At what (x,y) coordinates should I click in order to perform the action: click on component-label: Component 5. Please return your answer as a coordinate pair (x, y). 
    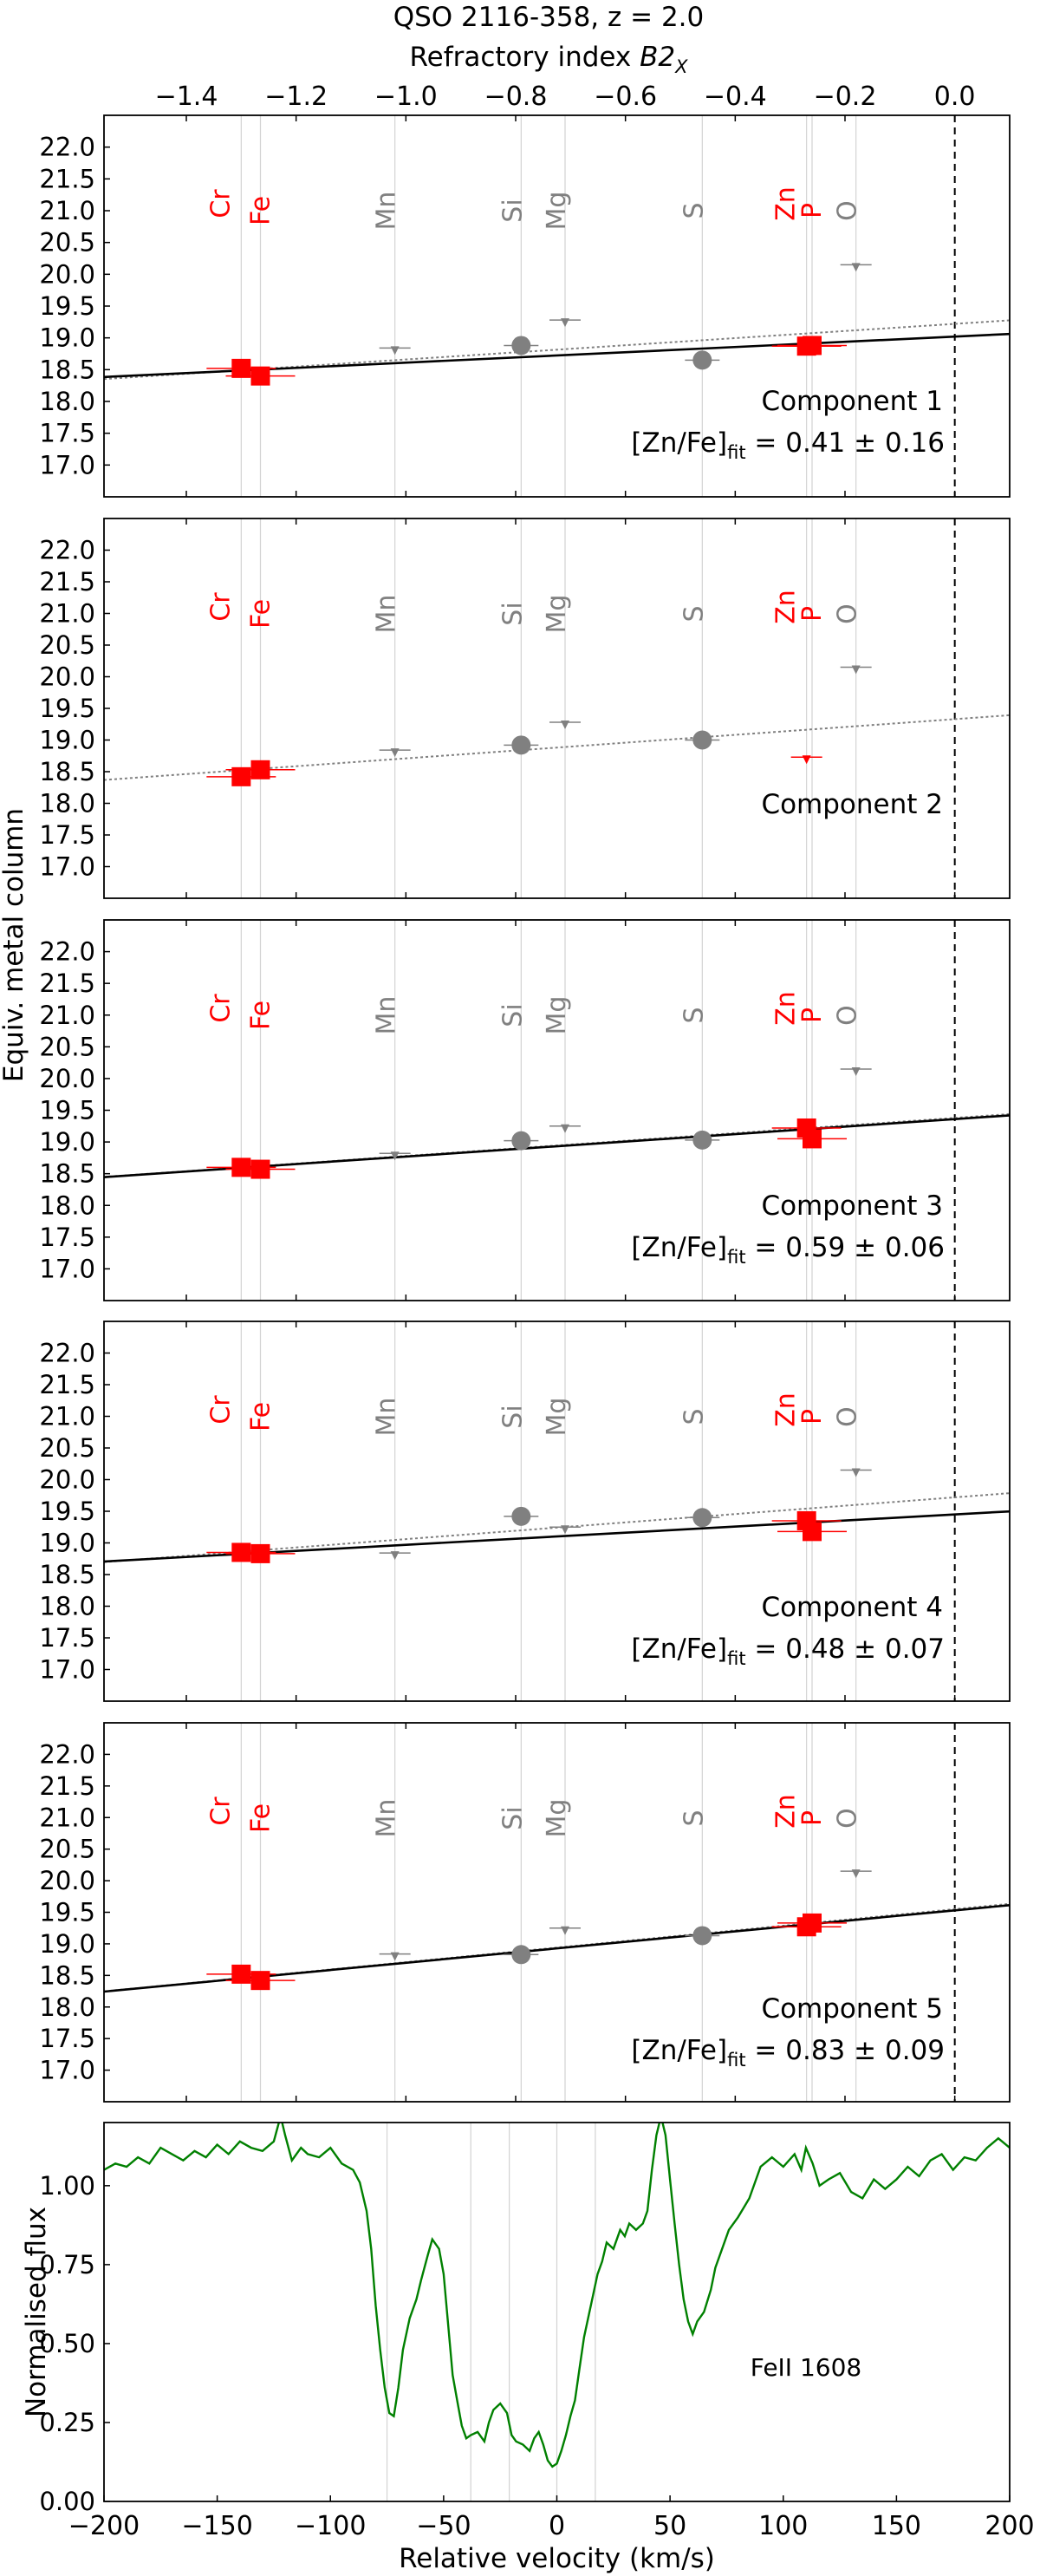
    Looking at the image, I should click on (852, 2009).